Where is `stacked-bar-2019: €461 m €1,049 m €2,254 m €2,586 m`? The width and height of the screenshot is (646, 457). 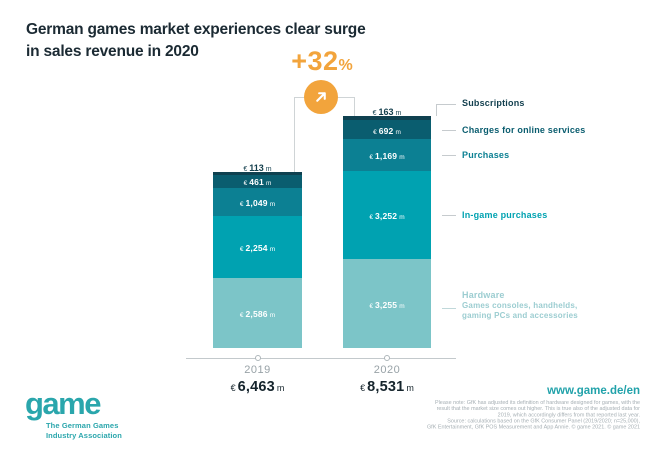
stacked-bar-2019: €461 m €1,049 m €2,254 m €2,586 m is located at coordinates (257, 260).